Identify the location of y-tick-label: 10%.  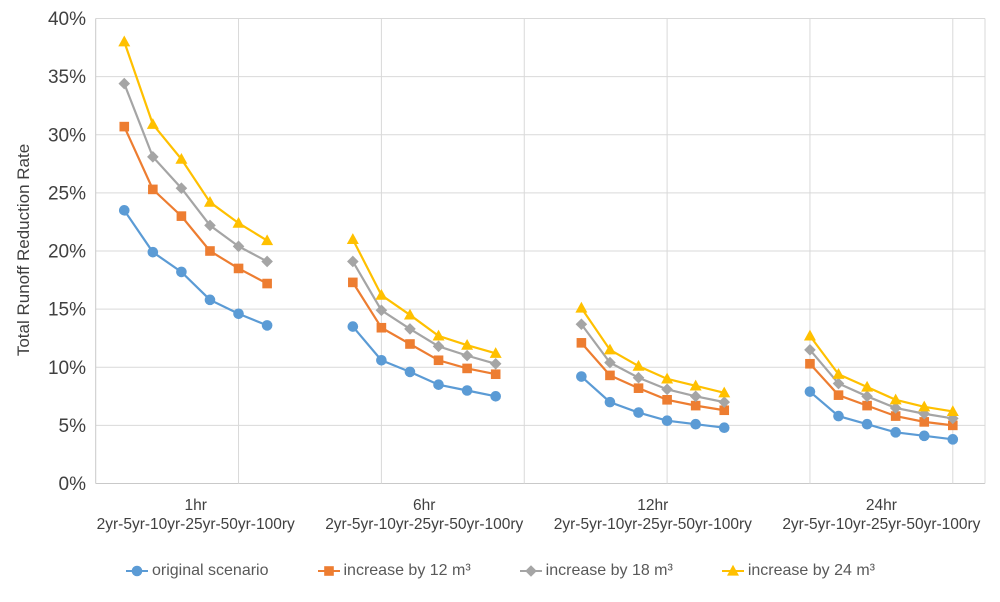
(67, 368).